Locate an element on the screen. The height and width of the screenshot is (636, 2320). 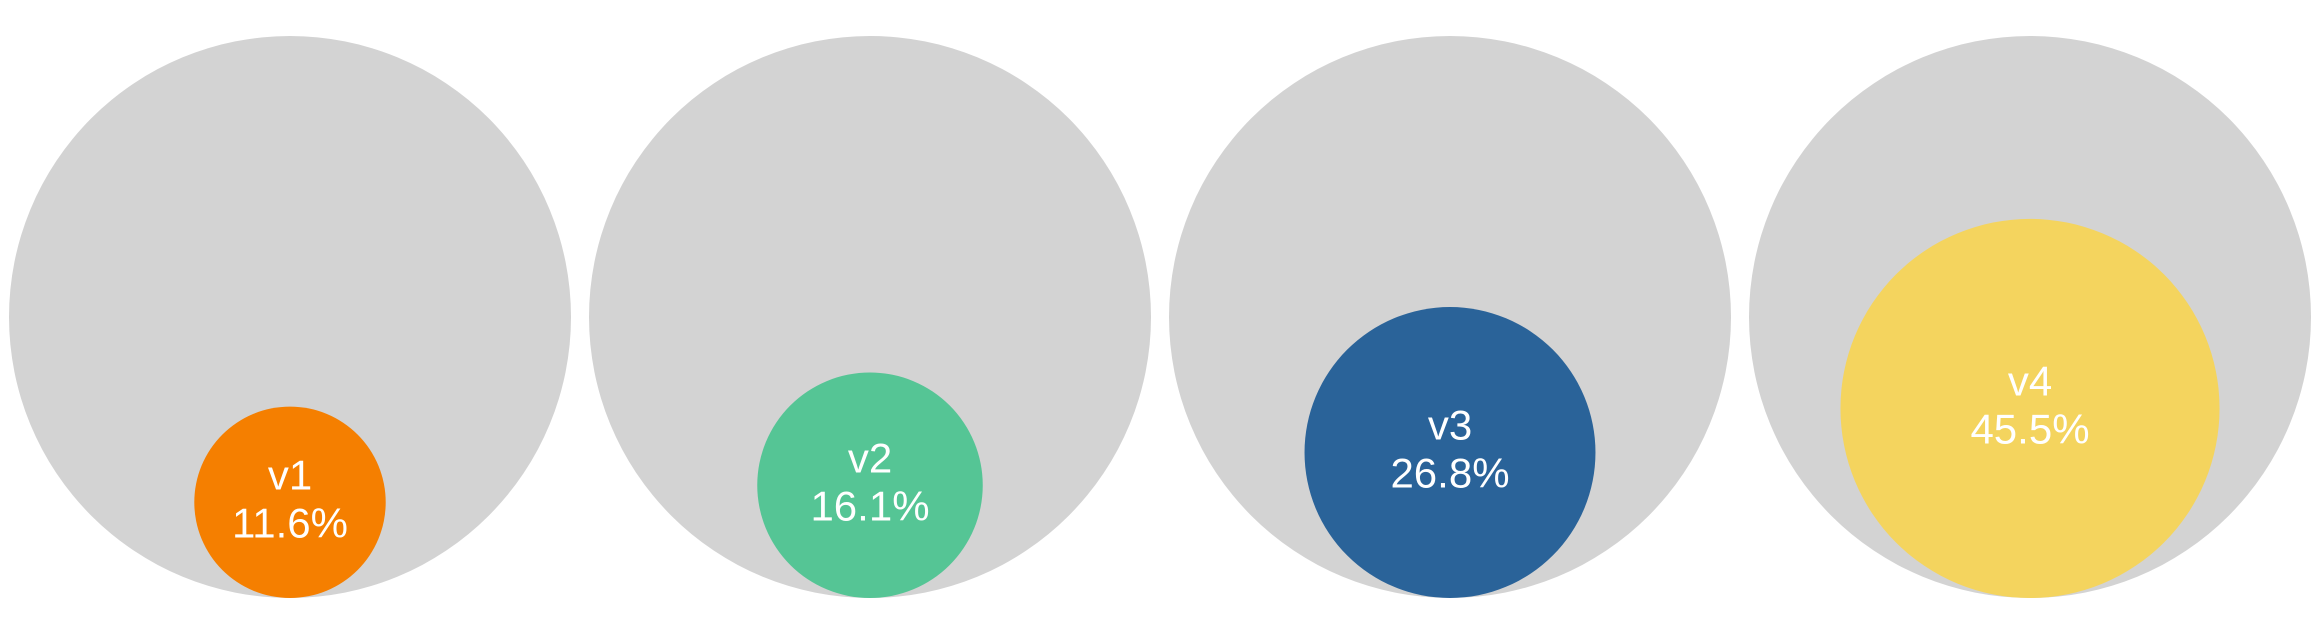
category-label: v2 is located at coordinates (870, 457).